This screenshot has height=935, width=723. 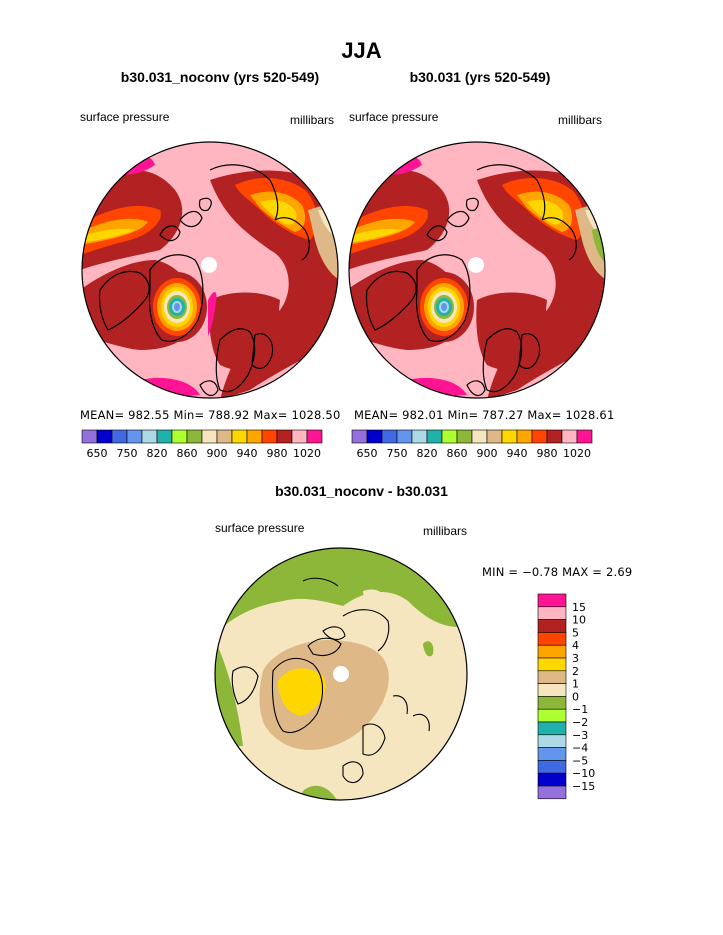 I want to click on left-panel-title: b30.031_noconv (yrs 520-549), so click(x=220, y=77).